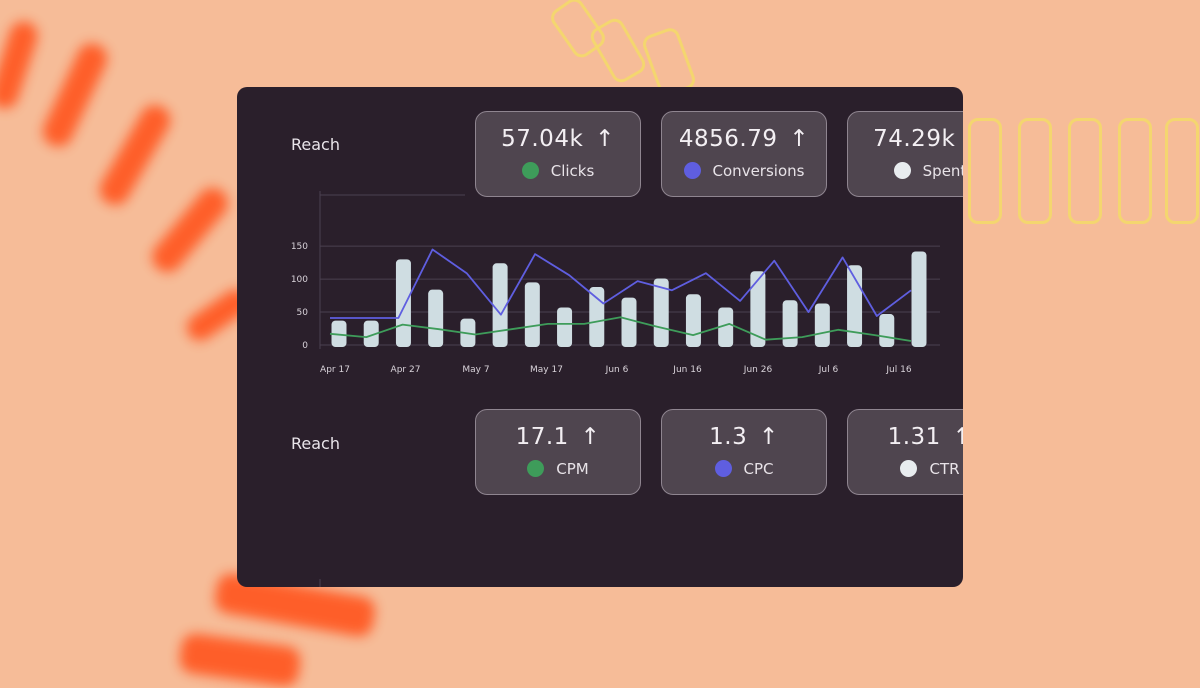 The width and height of the screenshot is (1200, 688). Describe the element at coordinates (475, 370) in the screenshot. I see `x-tick-label: May 7` at that location.